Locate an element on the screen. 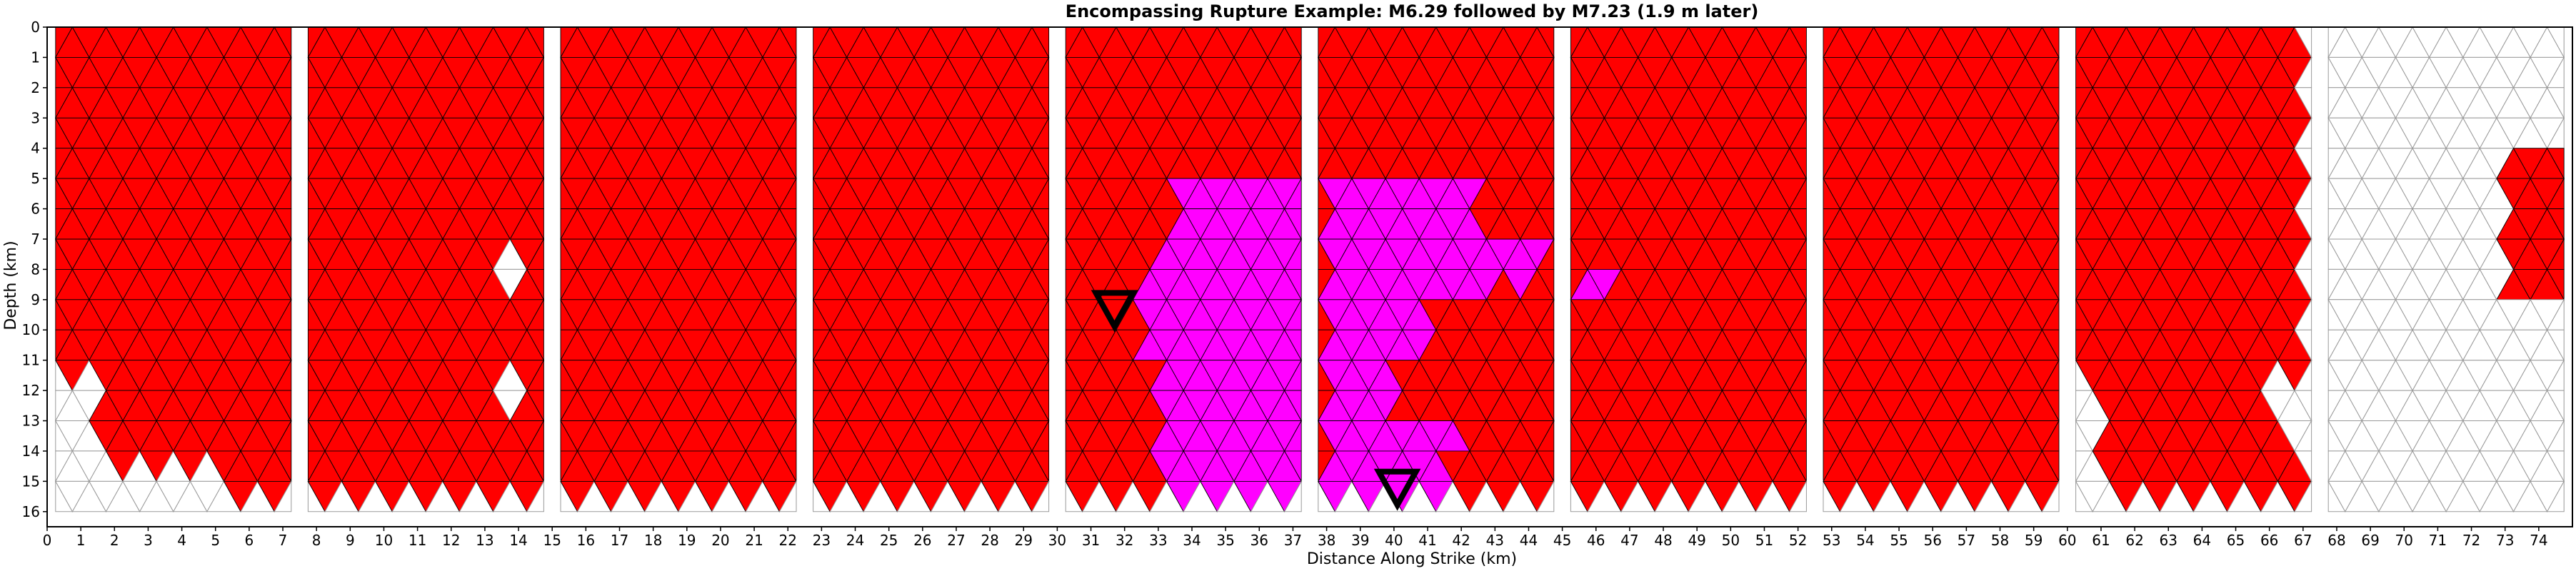 The image size is (2576, 571). y-tick-label: 9 is located at coordinates (35, 299).